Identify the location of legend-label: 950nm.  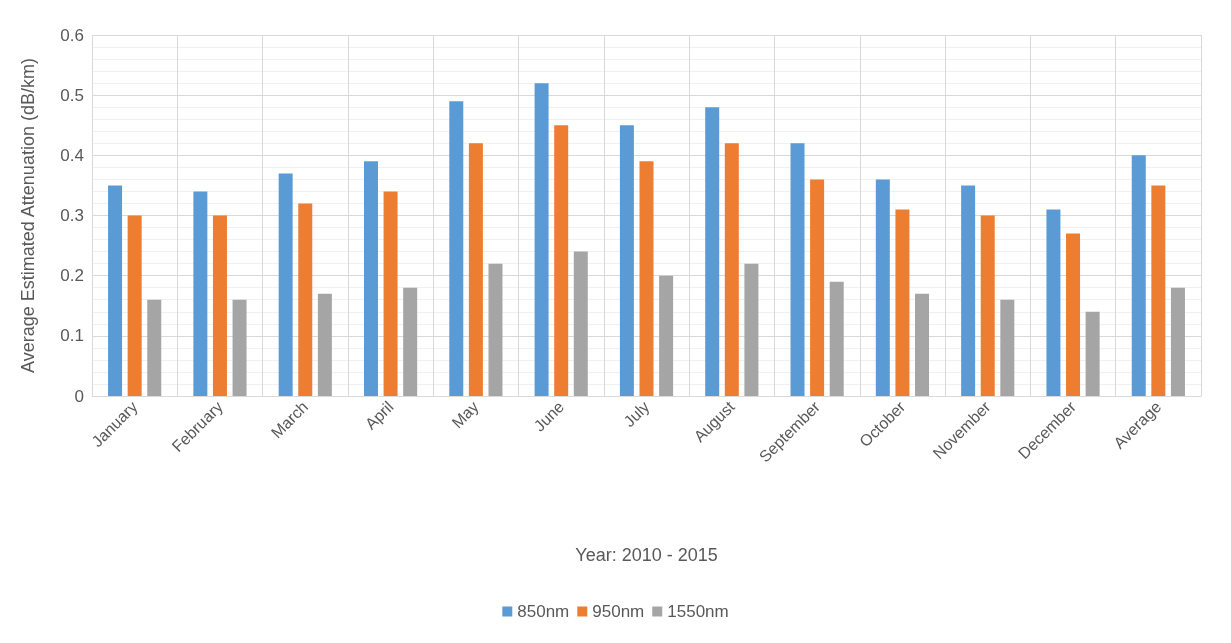
(618, 611).